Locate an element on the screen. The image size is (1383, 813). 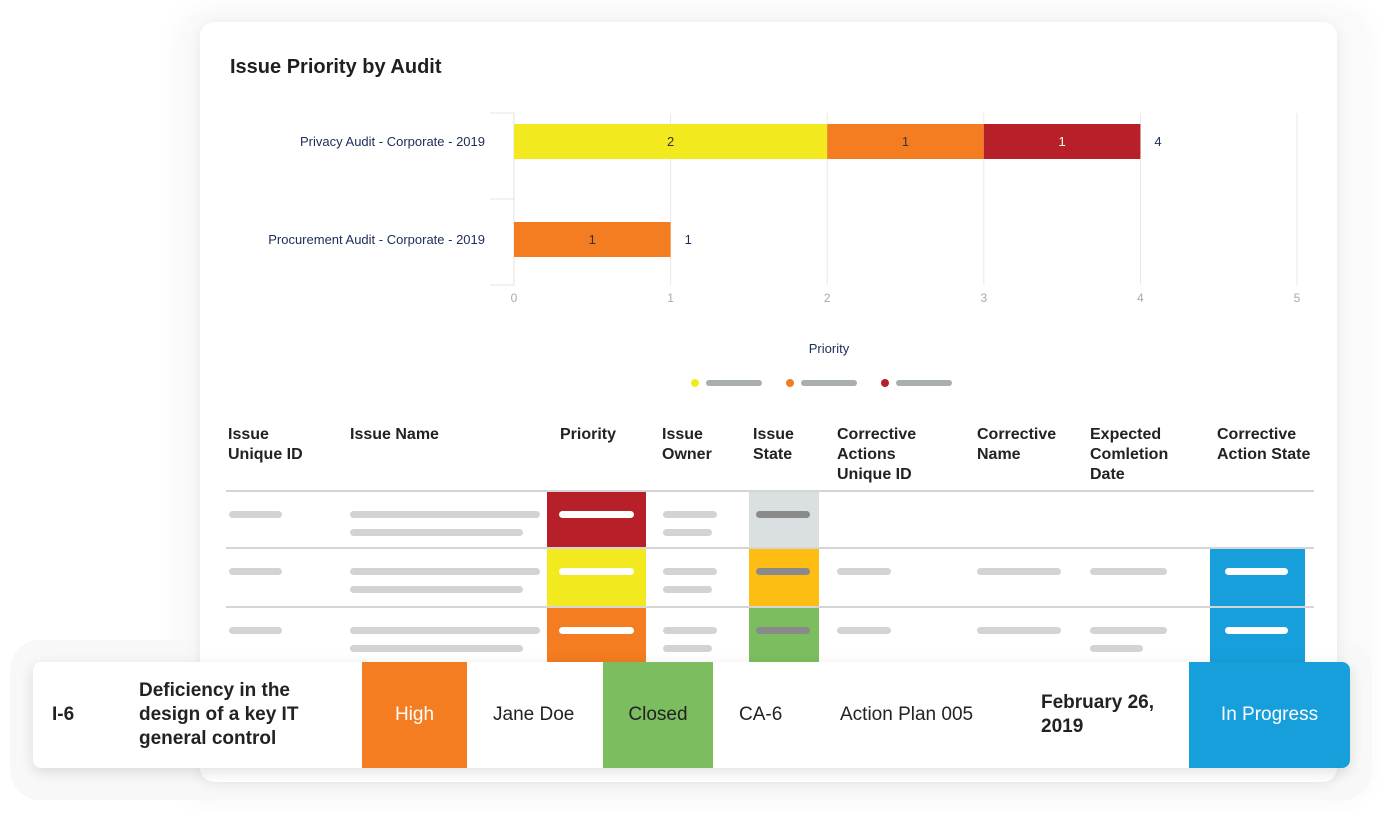
column-header-line: Date is located at coordinates (1107, 474).